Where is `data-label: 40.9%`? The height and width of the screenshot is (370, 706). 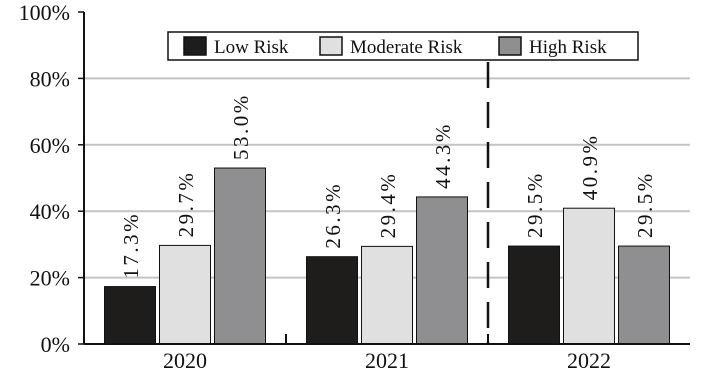
data-label: 40.9% is located at coordinates (590, 166).